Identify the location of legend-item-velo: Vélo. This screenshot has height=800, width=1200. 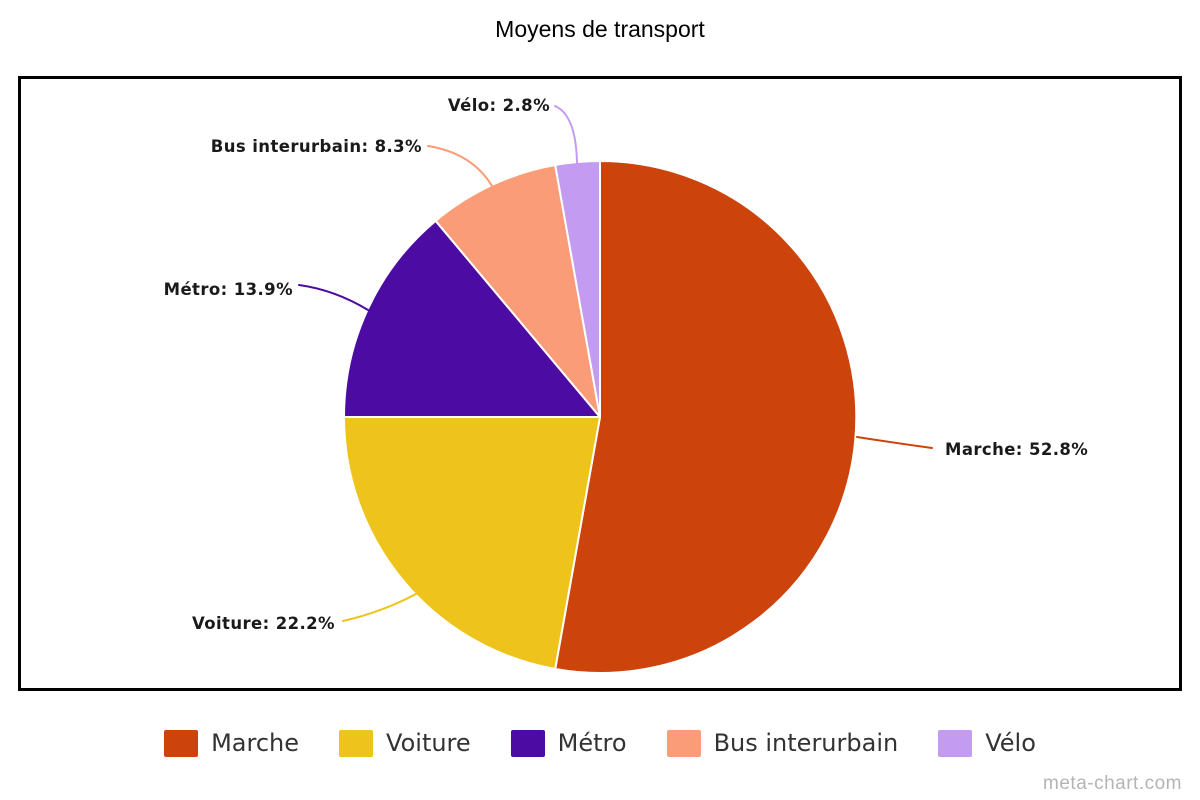
(987, 743).